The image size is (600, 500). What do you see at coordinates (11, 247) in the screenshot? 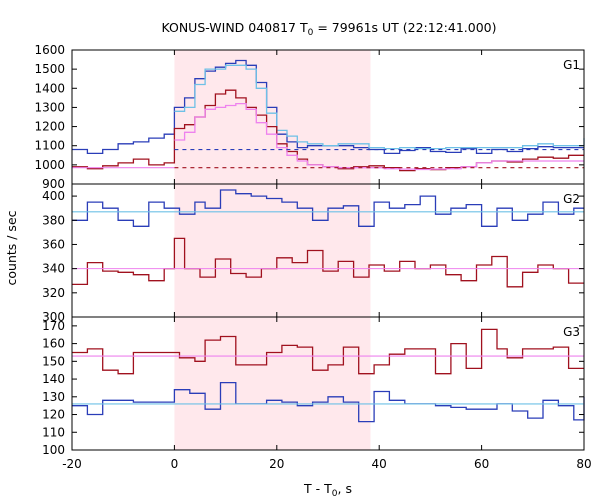
I see `y-axis-label: counts / sec` at bounding box center [11, 247].